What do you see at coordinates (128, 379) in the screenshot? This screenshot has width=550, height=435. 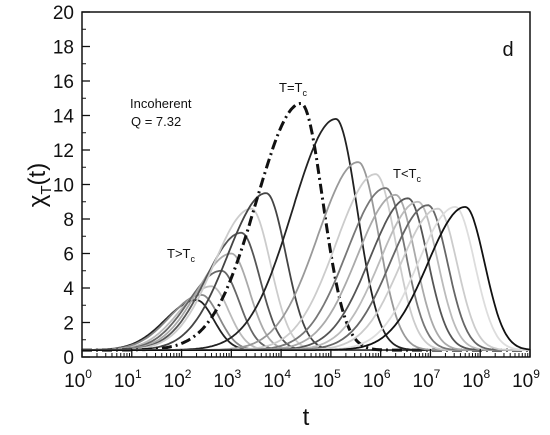 I see `x-tick-label: 10¹` at bounding box center [128, 379].